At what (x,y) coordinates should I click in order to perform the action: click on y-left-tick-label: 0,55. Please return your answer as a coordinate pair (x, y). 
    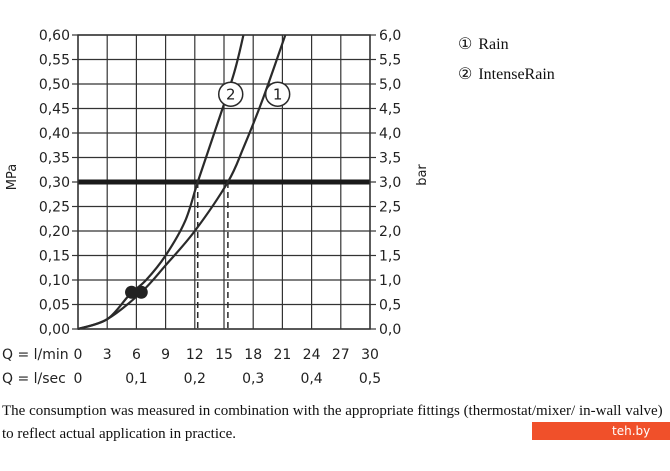
    Looking at the image, I should click on (54, 61).